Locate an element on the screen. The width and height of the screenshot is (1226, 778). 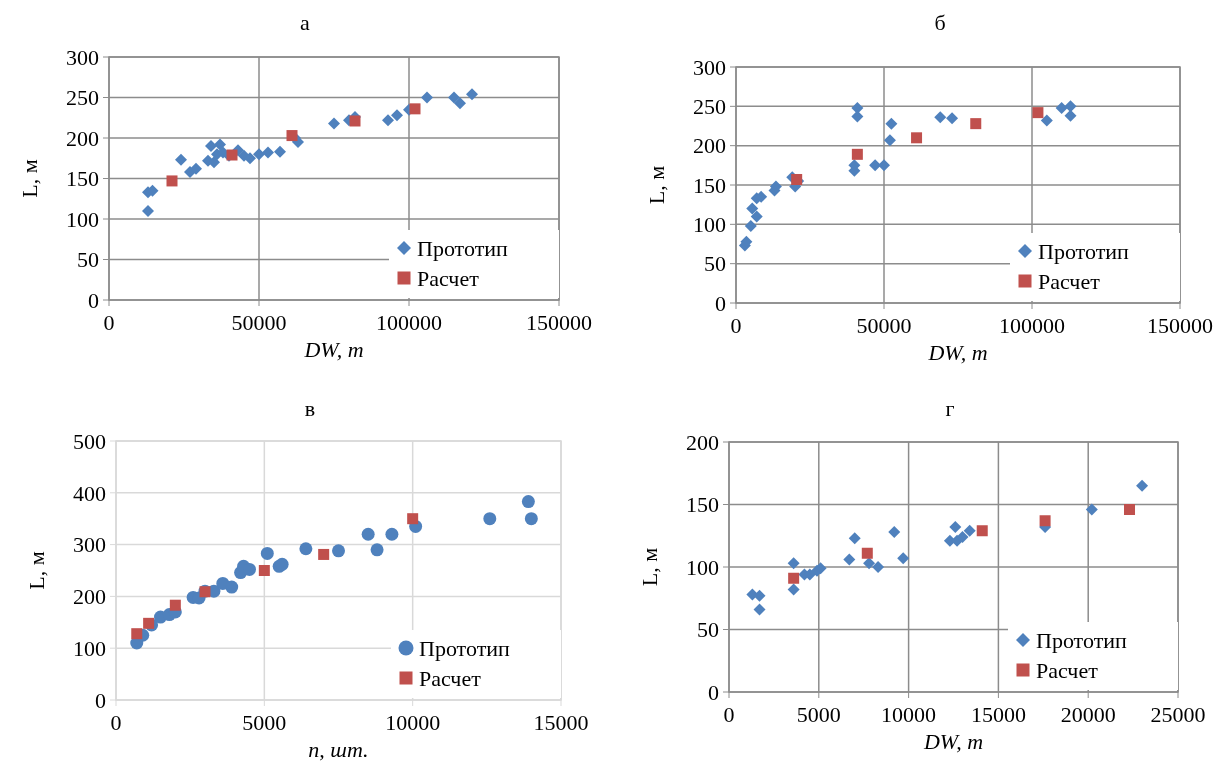
x-tick-label: 10000 is located at coordinates (909, 714).